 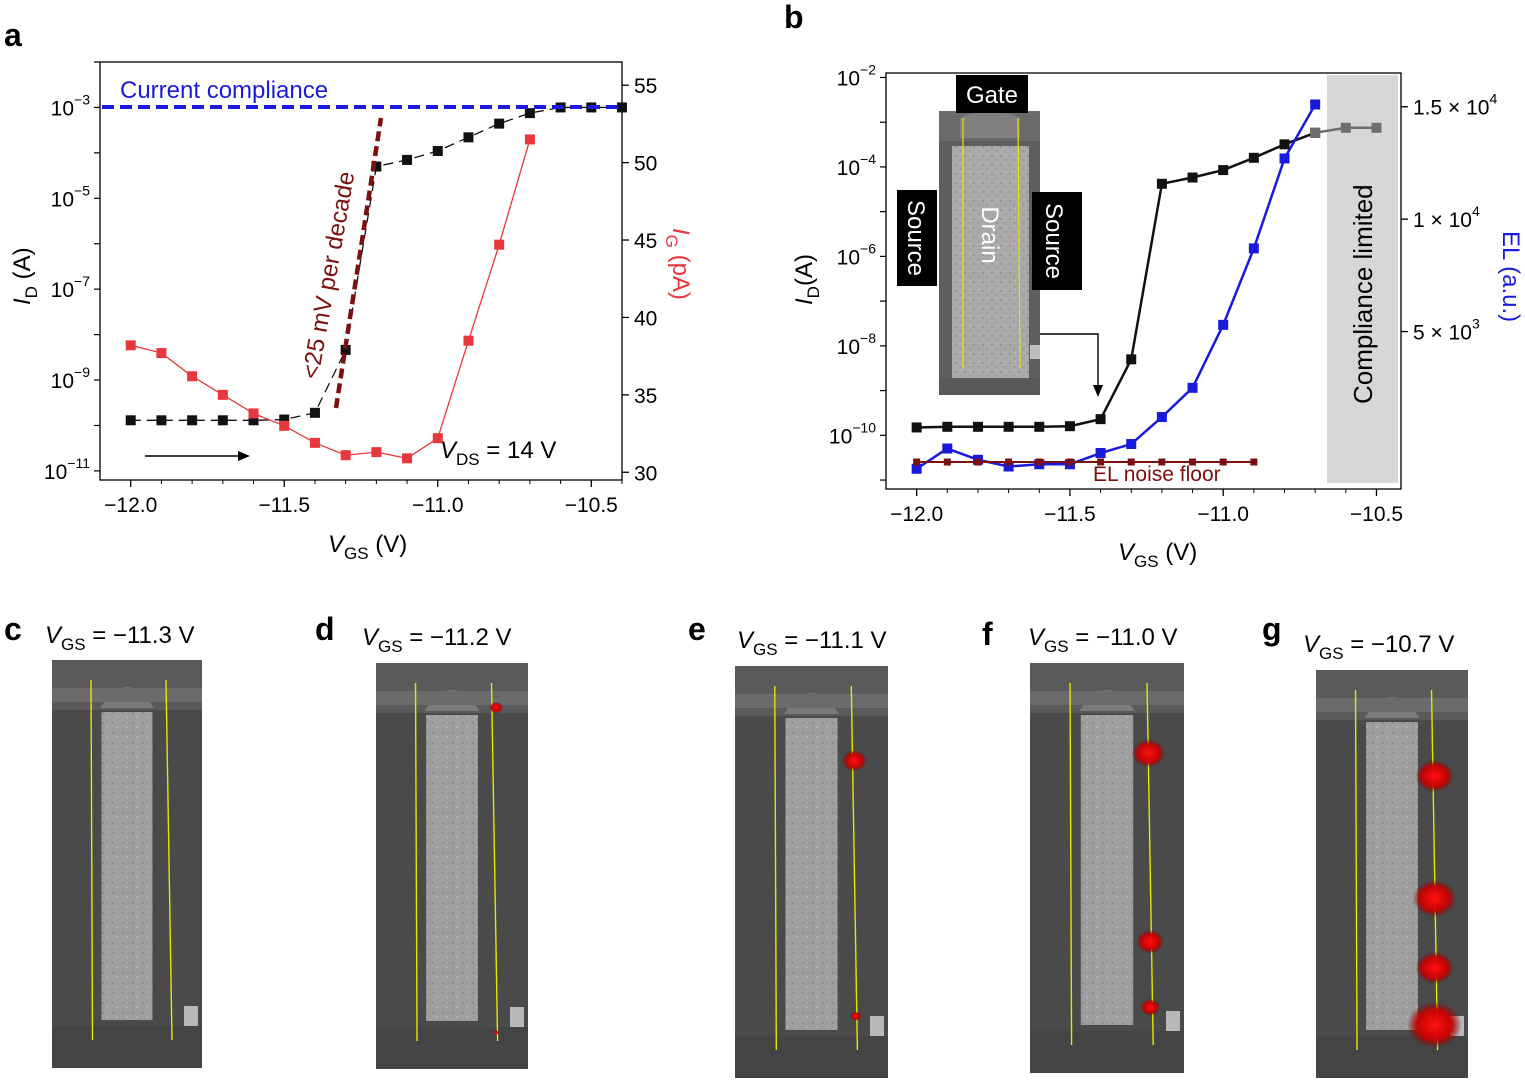 I want to click on inset-pointer-arrowhead, so click(x=1098, y=391).